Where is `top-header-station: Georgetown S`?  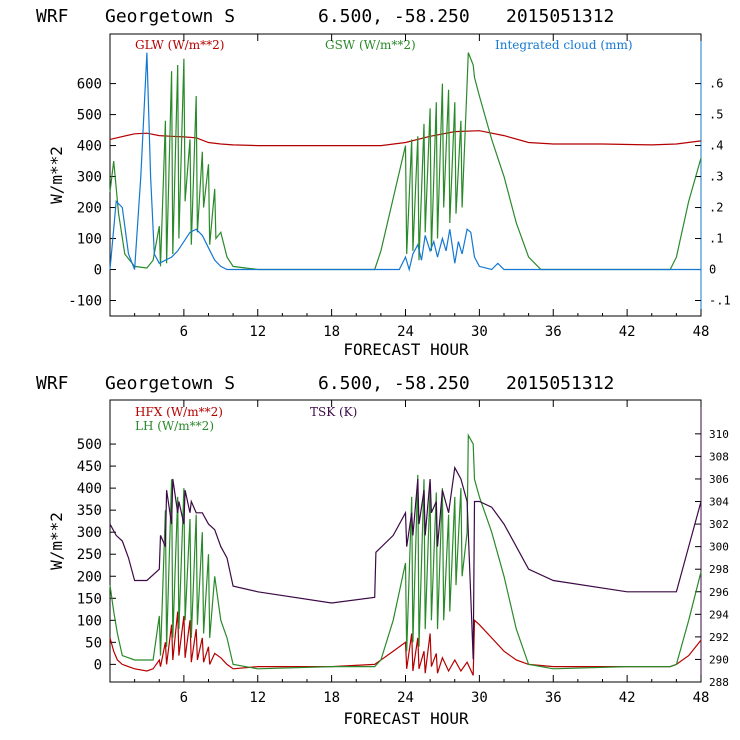
top-header-station: Georgetown S is located at coordinates (170, 16).